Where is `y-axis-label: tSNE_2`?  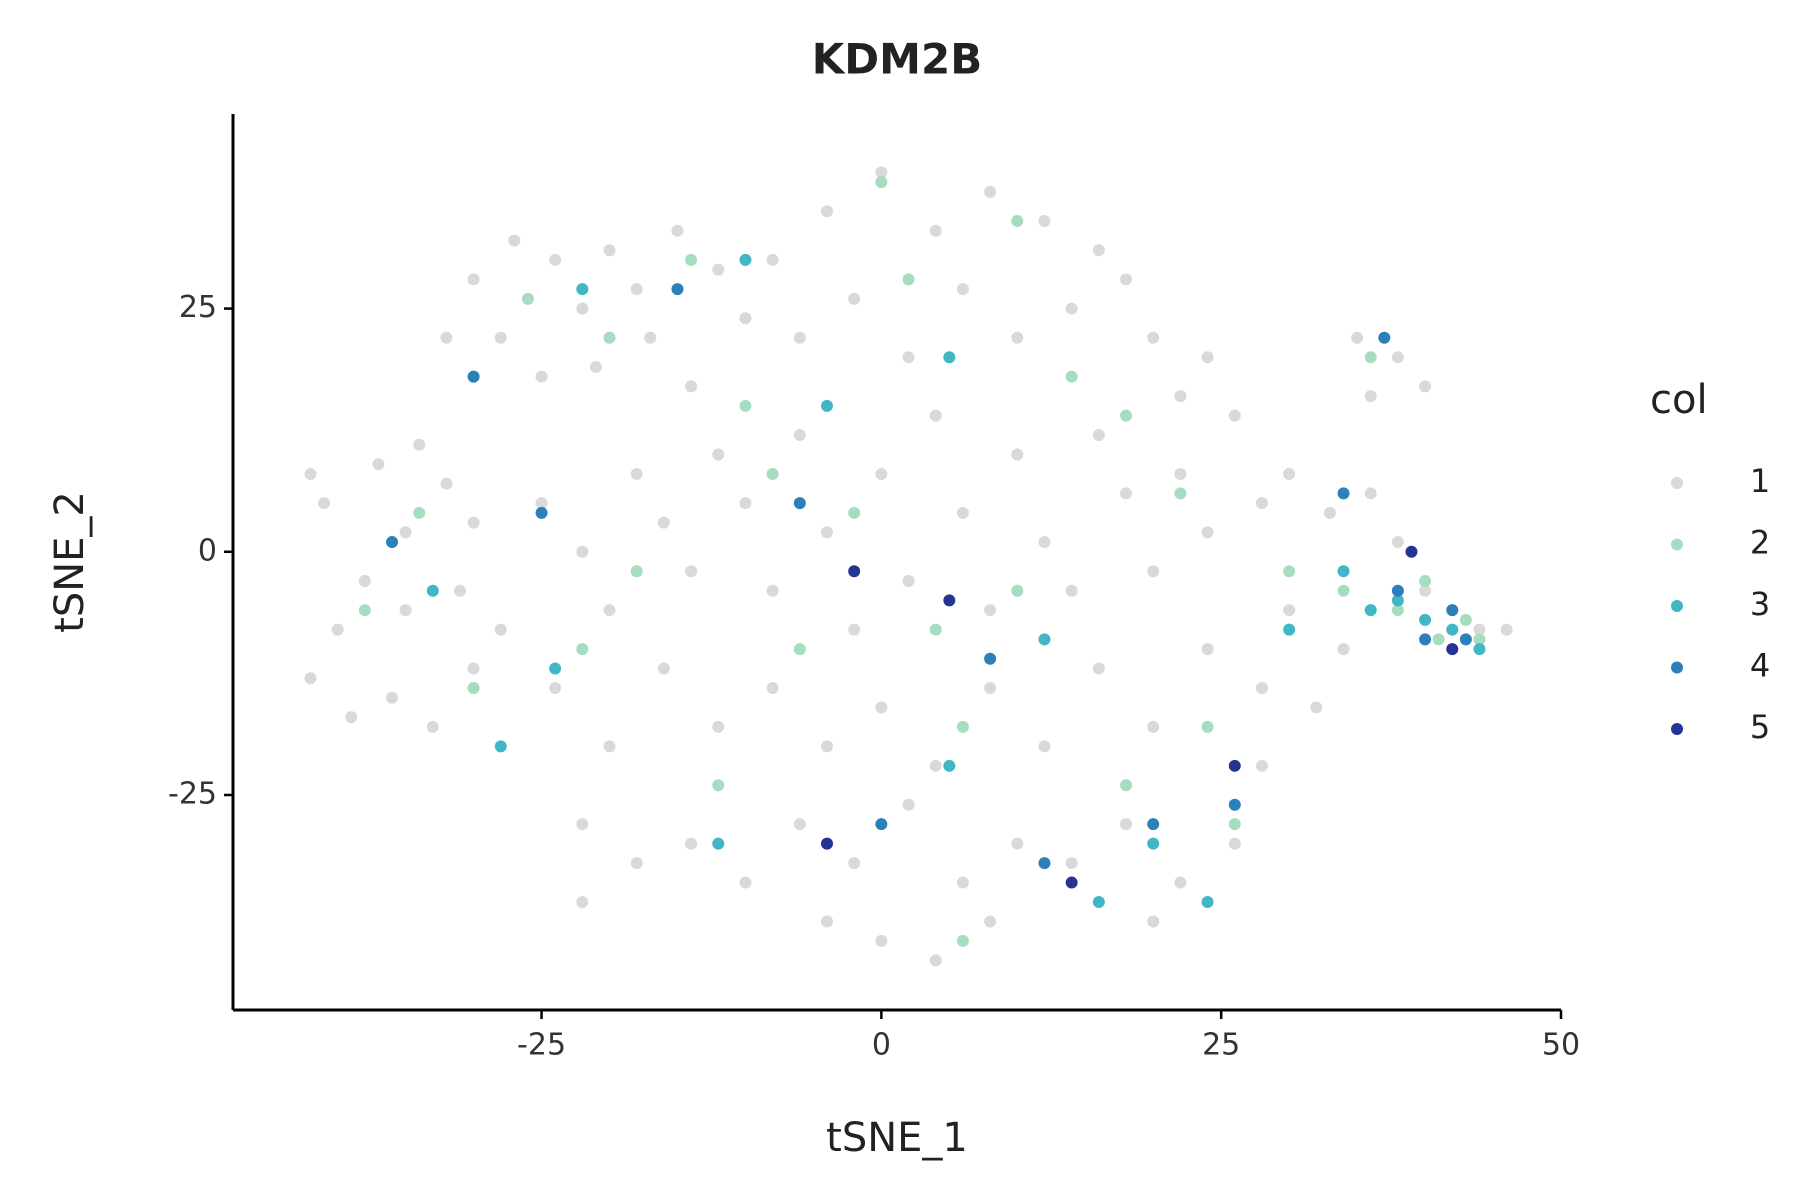
y-axis-label: tSNE_2 is located at coordinates (70, 562).